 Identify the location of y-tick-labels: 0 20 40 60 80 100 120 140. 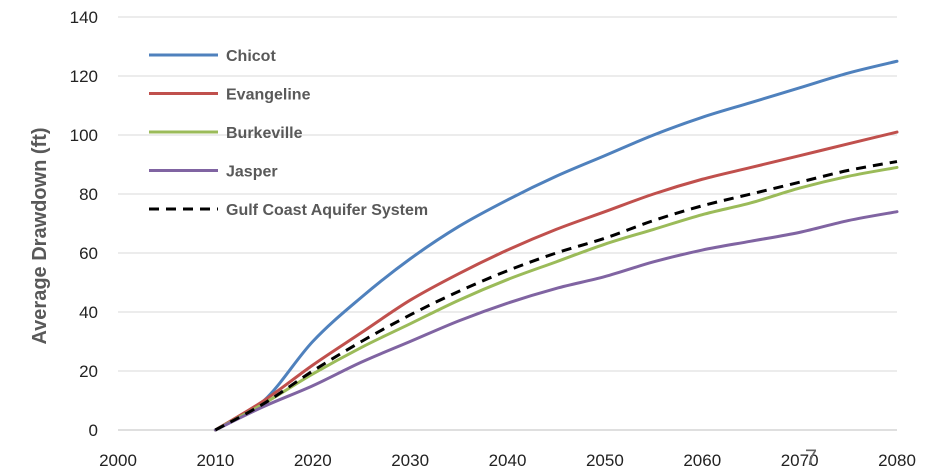
(84, 224).